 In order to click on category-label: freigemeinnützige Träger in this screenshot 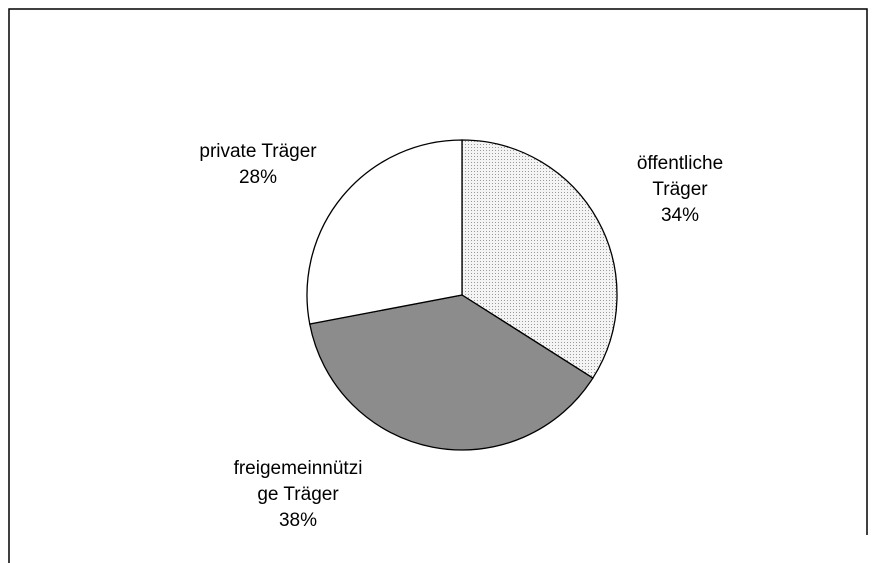, I will do `click(298, 481)`.